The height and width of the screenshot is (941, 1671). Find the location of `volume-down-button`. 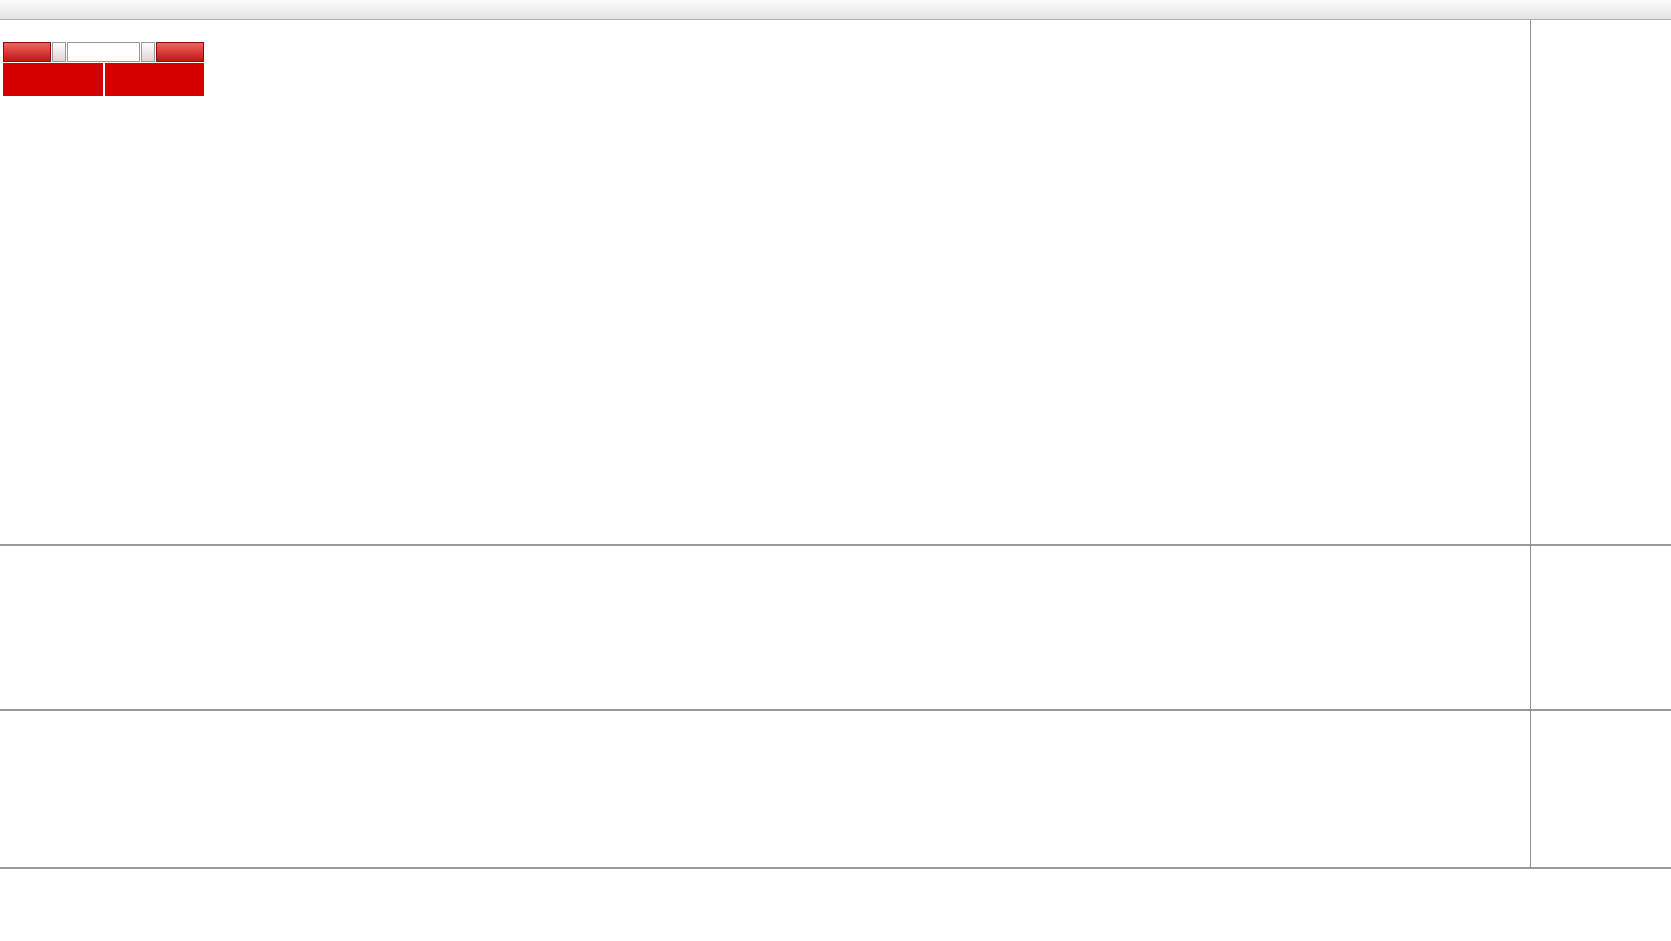

volume-down-button is located at coordinates (59, 52).